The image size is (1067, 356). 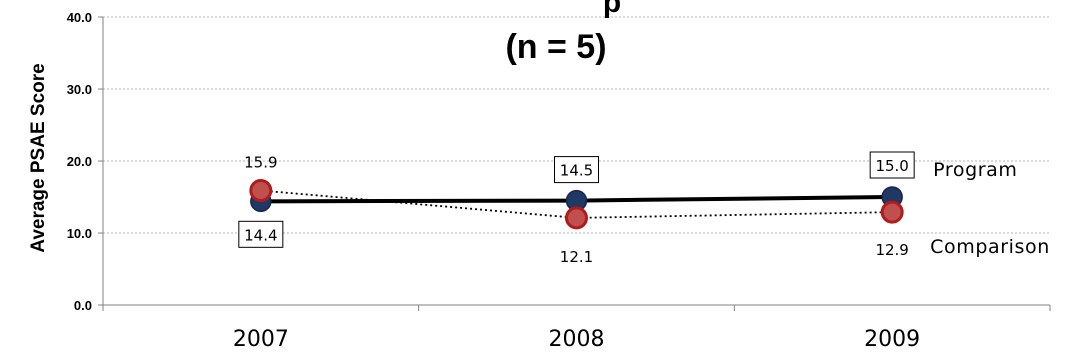 I want to click on series-names: Program Comparison, so click(x=990, y=208).